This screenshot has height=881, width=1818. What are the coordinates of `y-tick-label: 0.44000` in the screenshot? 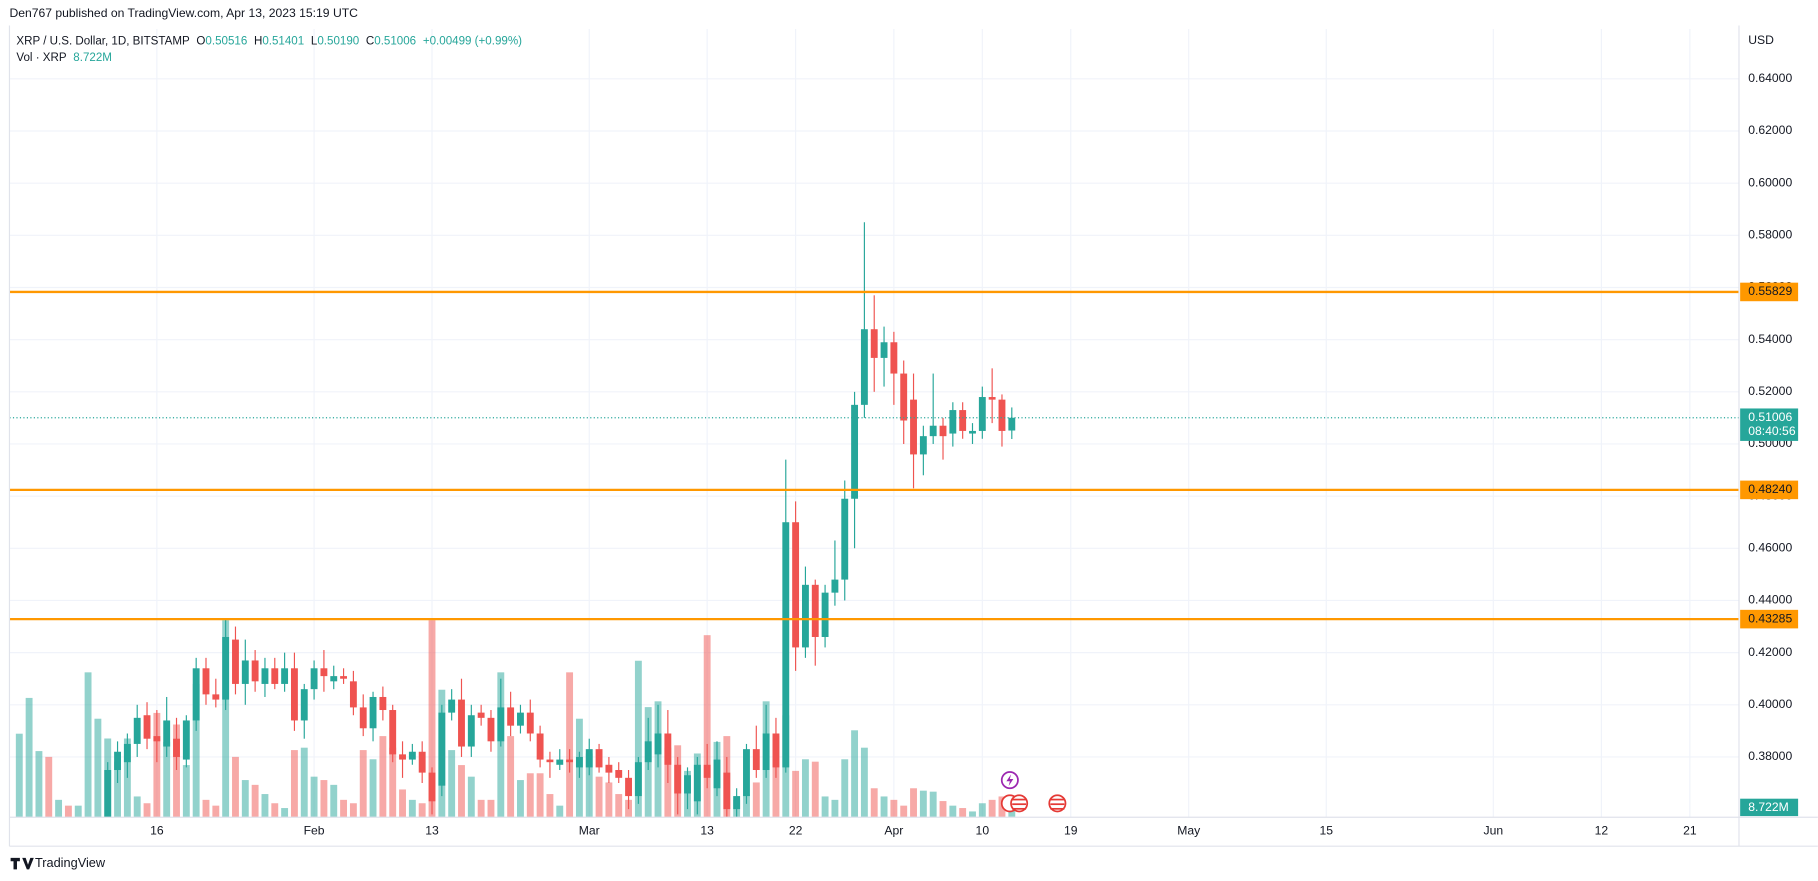 It's located at (1770, 600).